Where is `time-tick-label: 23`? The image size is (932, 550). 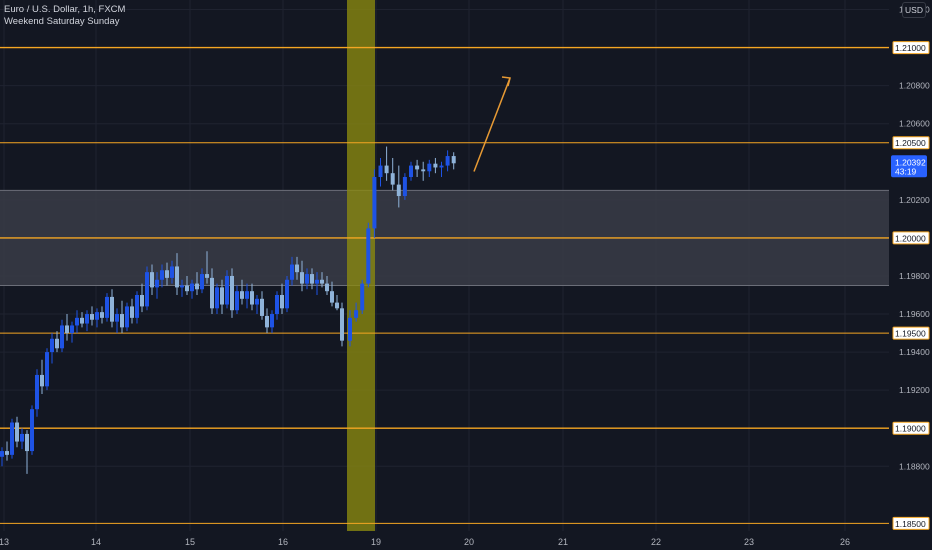
time-tick-label: 23 is located at coordinates (749, 542).